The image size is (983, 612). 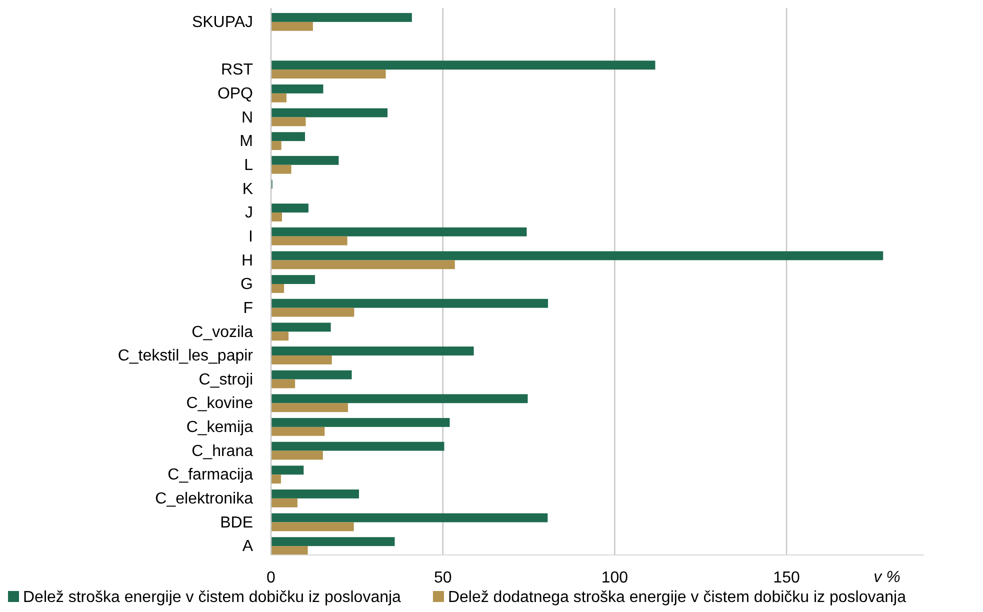 What do you see at coordinates (220, 403) in the screenshot?
I see `y-tick-label: C_kovine` at bounding box center [220, 403].